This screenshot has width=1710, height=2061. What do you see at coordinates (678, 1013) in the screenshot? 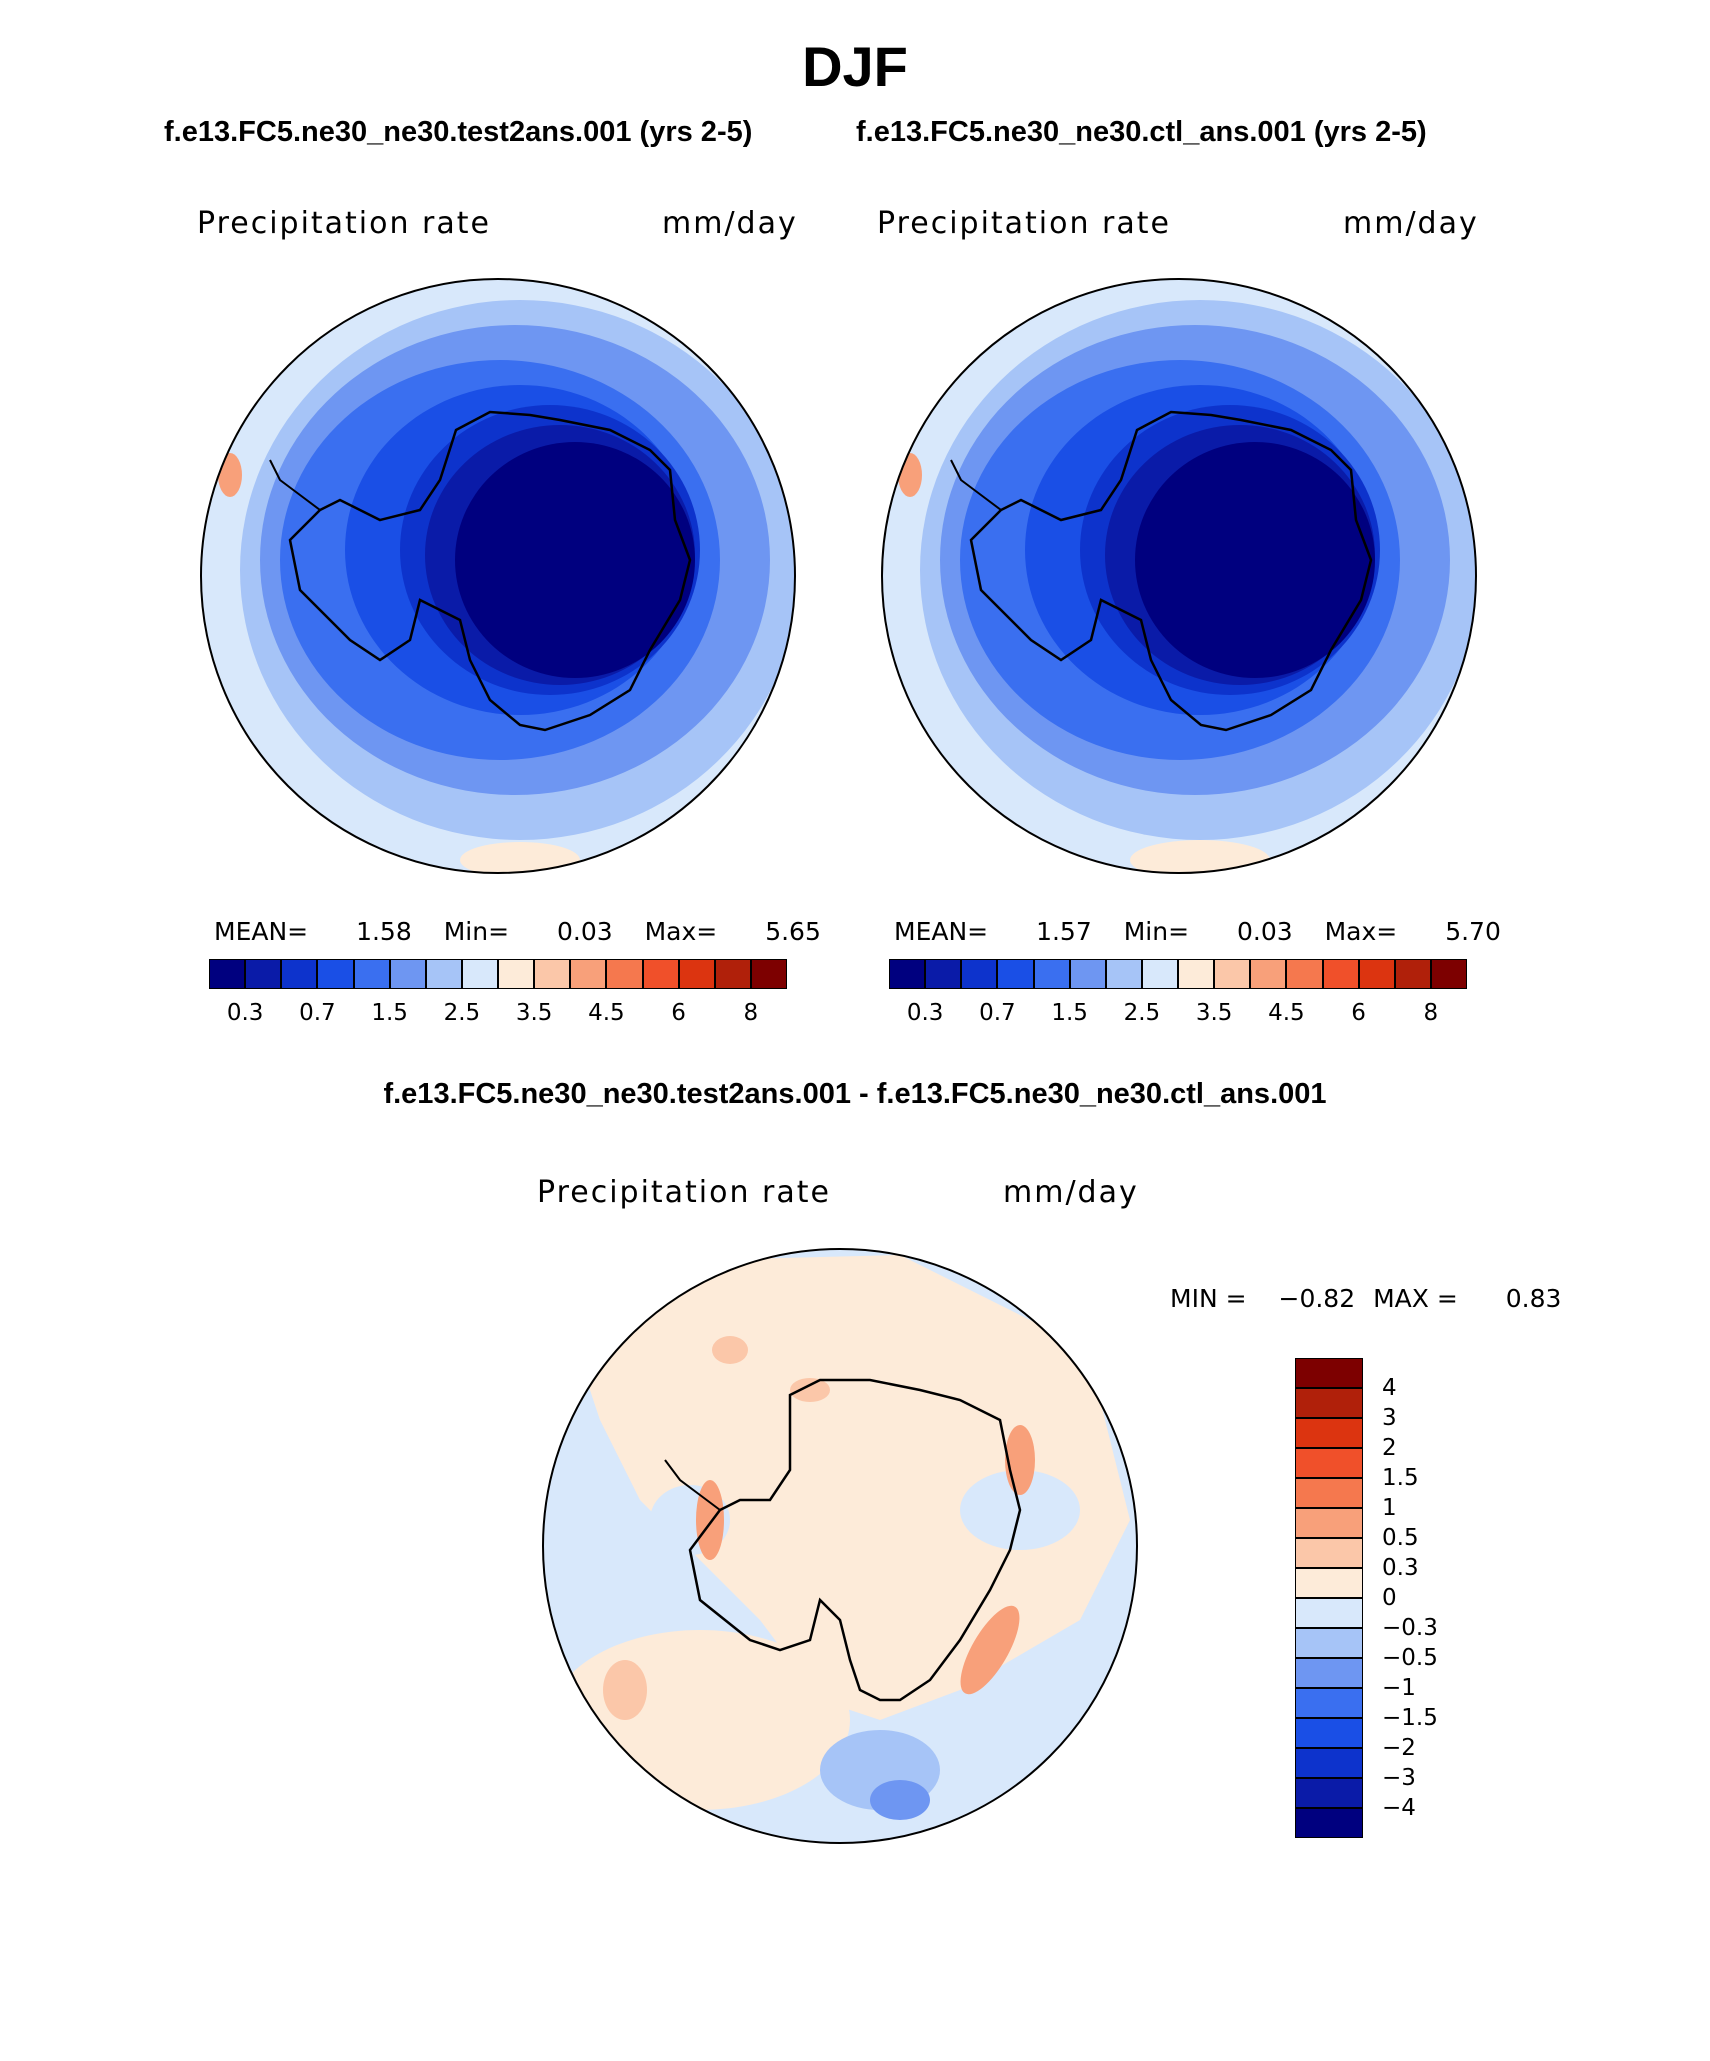
I see `colorbar-test-tick-label: 6` at bounding box center [678, 1013].